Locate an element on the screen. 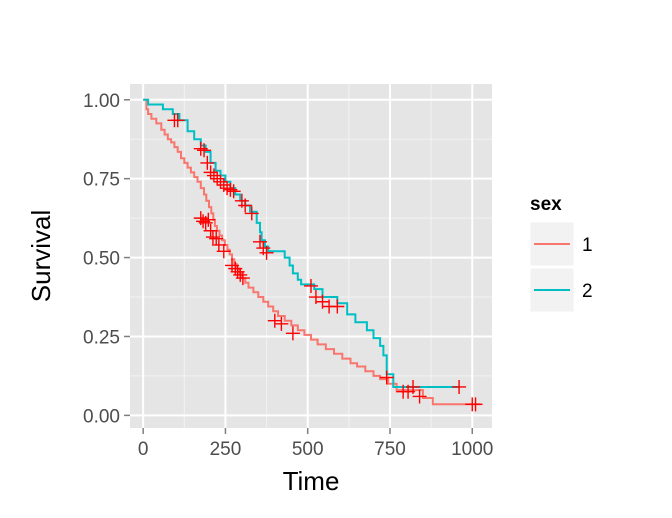 This screenshot has width=672, height=518. y-axis-title: Survival is located at coordinates (41, 256).